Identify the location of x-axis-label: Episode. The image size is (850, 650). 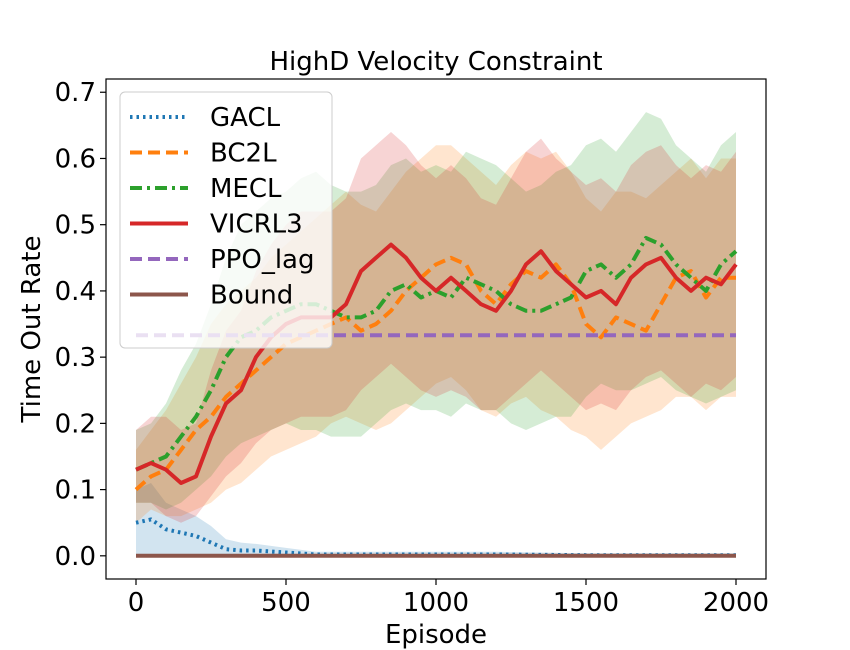
(436, 635).